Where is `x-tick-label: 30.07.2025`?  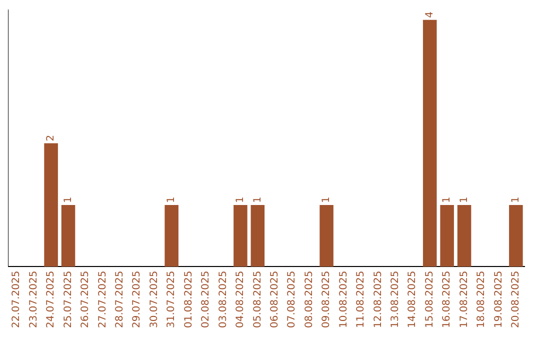 x-tick-label: 30.07.2025 is located at coordinates (154, 299).